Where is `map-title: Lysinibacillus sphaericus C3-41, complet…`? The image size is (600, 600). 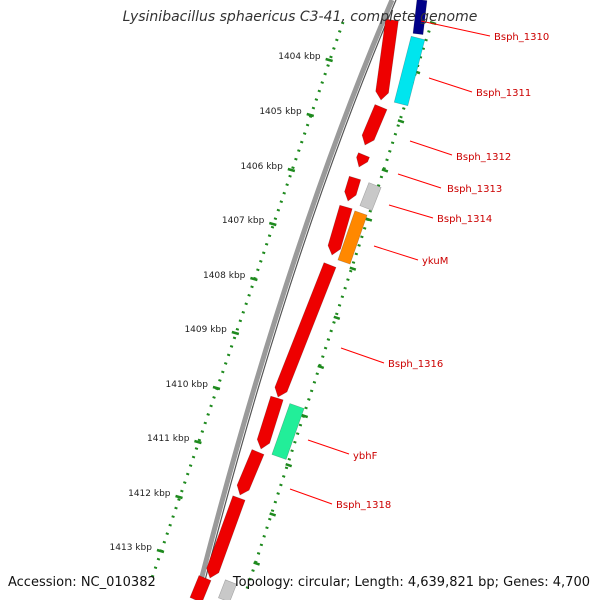
map-title: Lysinibacillus sphaericus C3-41, complet… is located at coordinates (300, 17).